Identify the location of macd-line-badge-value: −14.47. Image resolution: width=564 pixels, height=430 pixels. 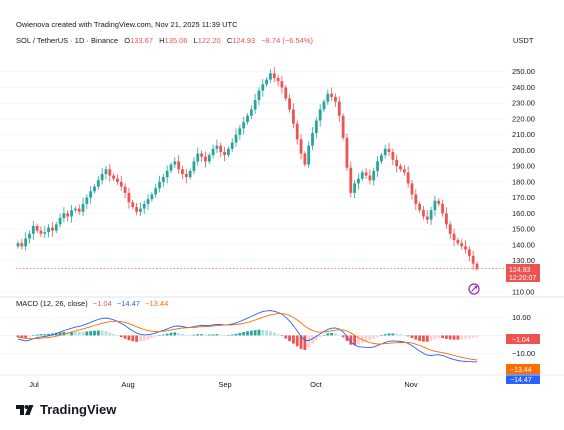
(521, 380).